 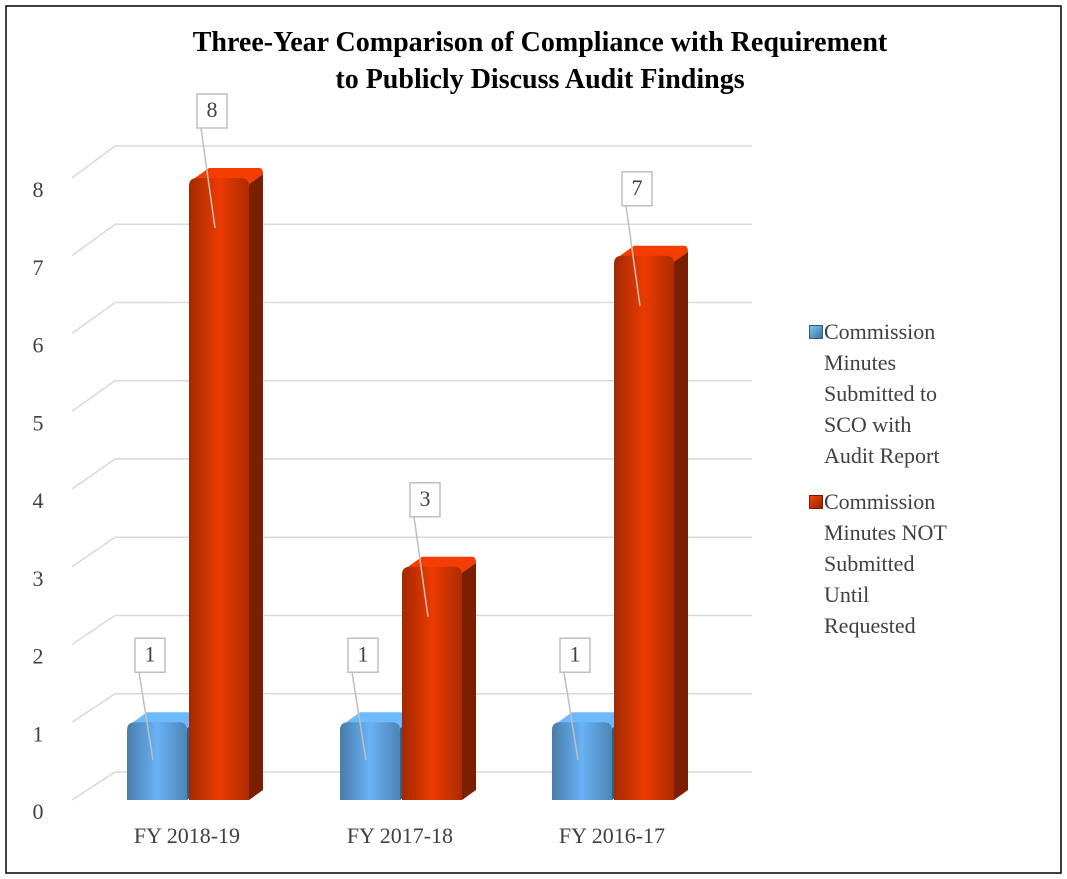 I want to click on y-tick-label: 5, so click(x=38, y=422).